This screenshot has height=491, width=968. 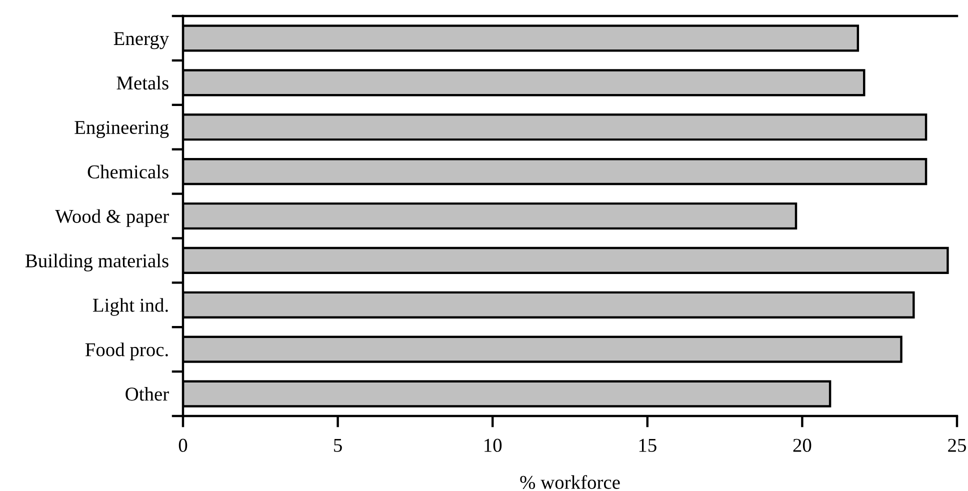 What do you see at coordinates (142, 41) in the screenshot?
I see `y-tick-label: Energy` at bounding box center [142, 41].